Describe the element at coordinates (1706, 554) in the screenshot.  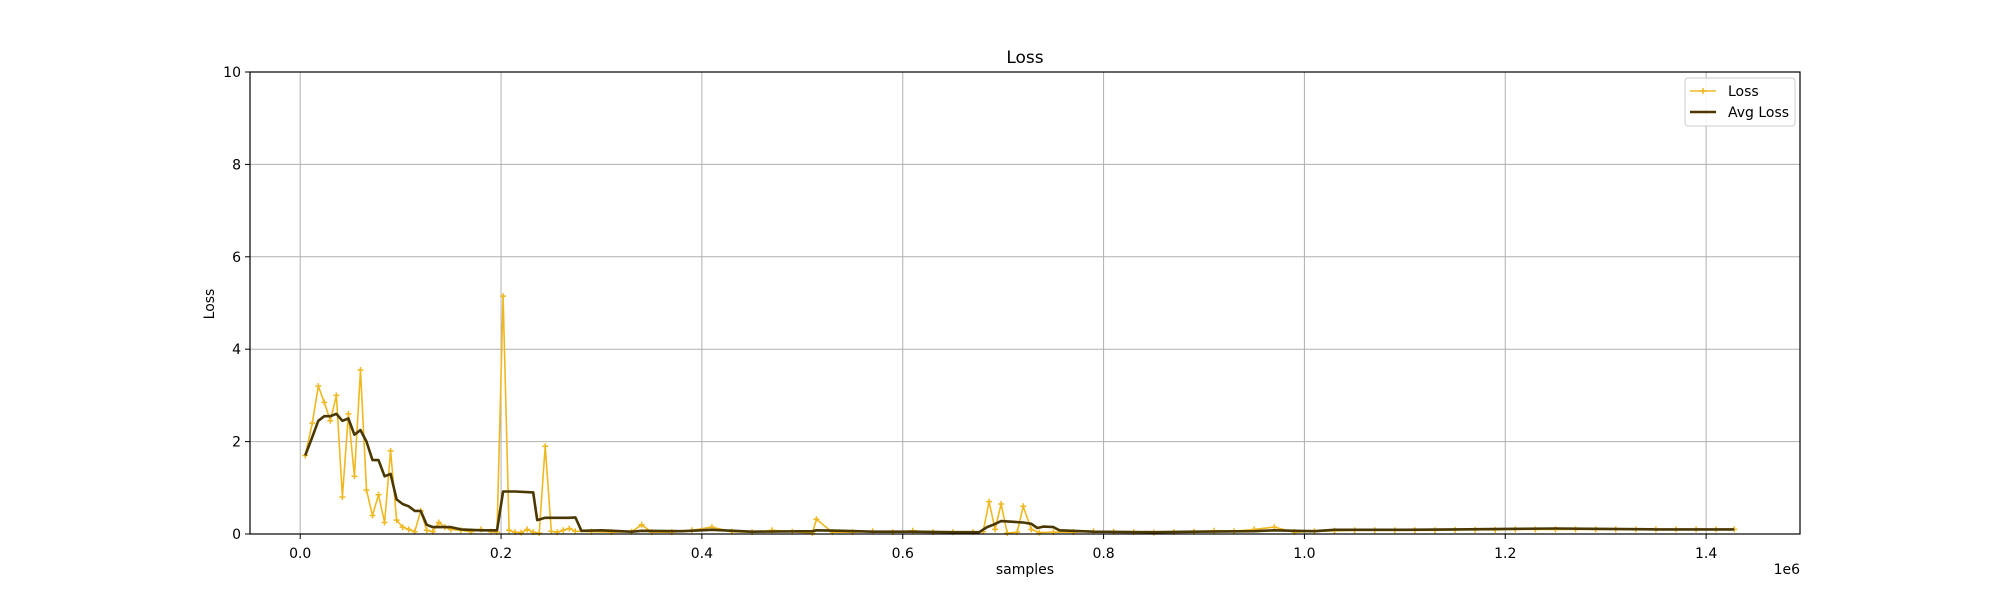
I see `x-tick-label: 1.4` at that location.